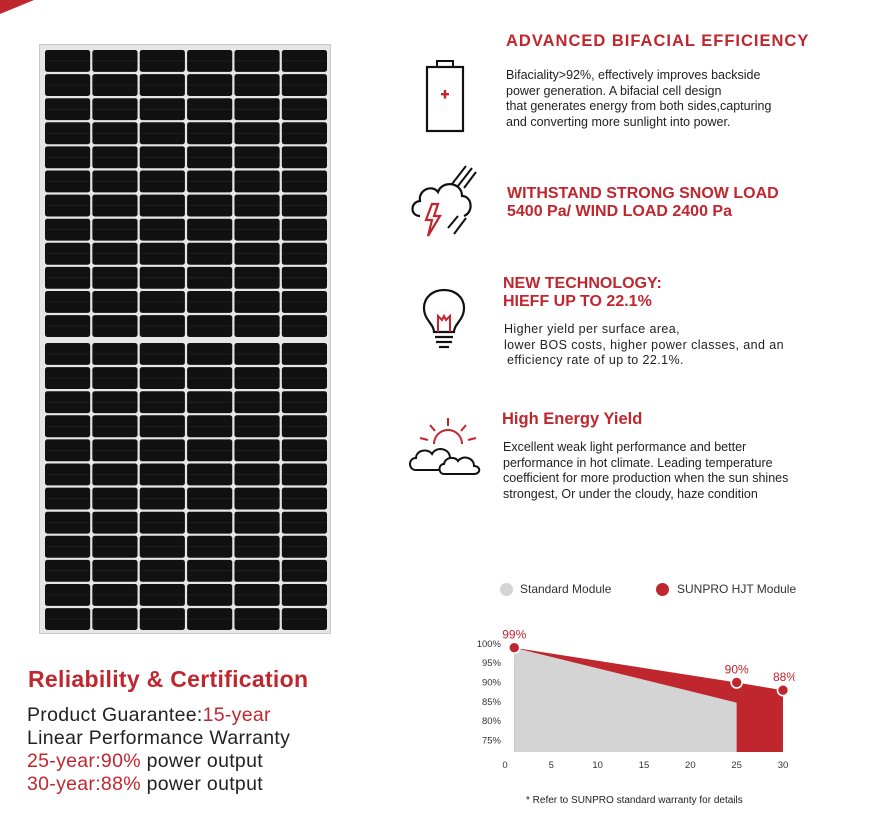  Describe the element at coordinates (582, 283) in the screenshot. I see `title-line: NEW TECHNOLOGY:` at that location.